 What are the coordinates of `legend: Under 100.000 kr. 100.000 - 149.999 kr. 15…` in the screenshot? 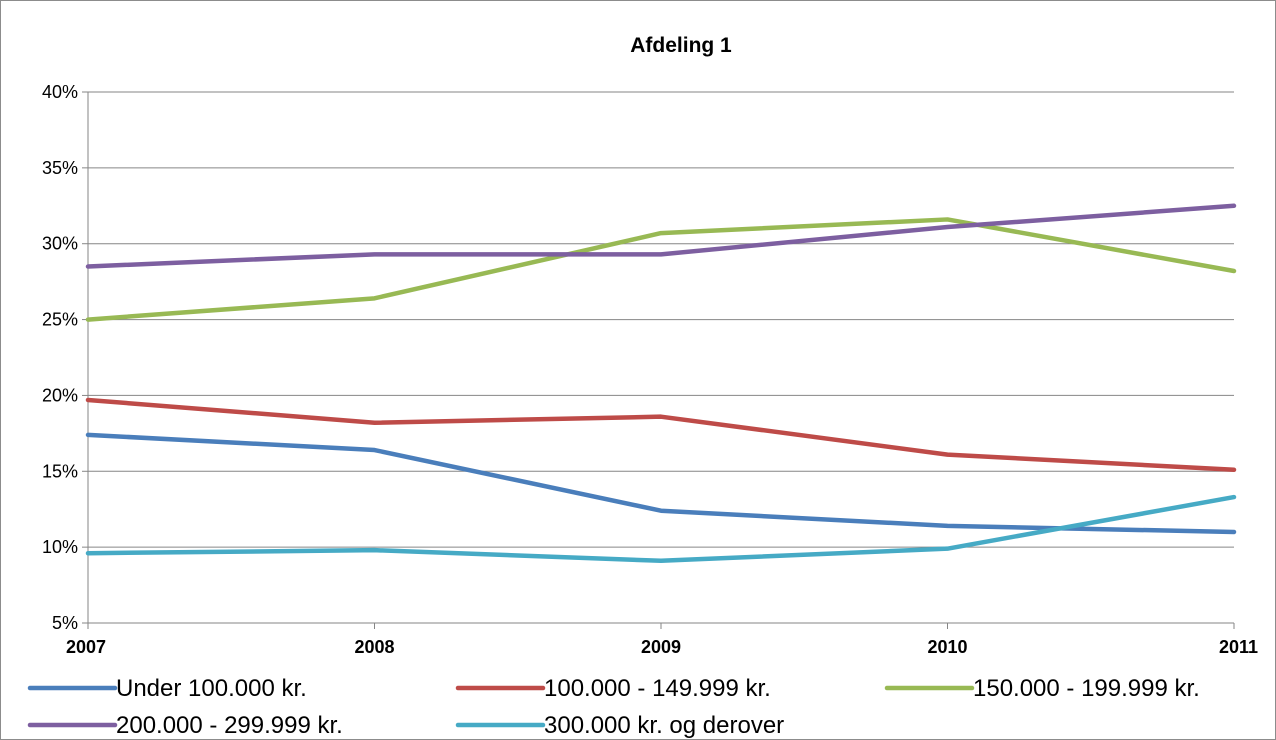 It's located at (613, 707).